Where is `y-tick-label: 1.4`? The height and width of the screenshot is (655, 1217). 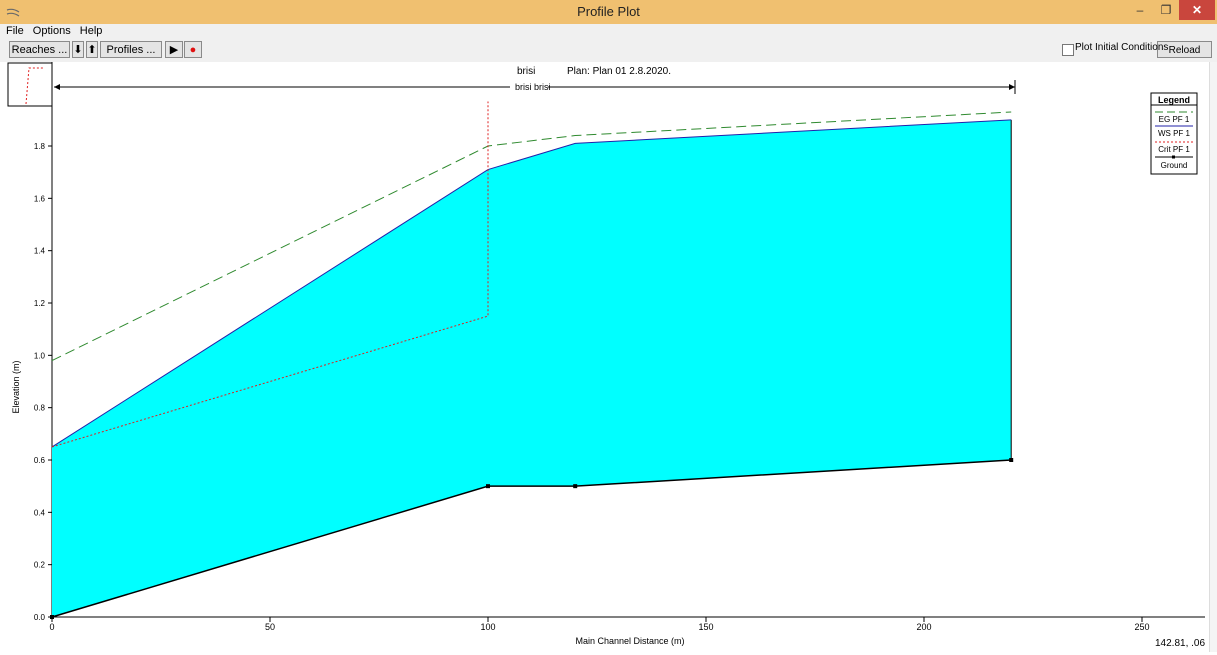
y-tick-label: 1.4 is located at coordinates (40, 251).